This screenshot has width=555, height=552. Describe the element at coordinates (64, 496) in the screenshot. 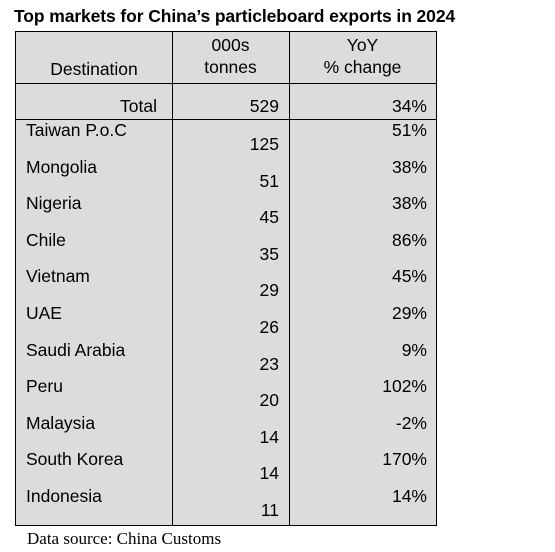

I see `row-destination: Indonesia` at that location.